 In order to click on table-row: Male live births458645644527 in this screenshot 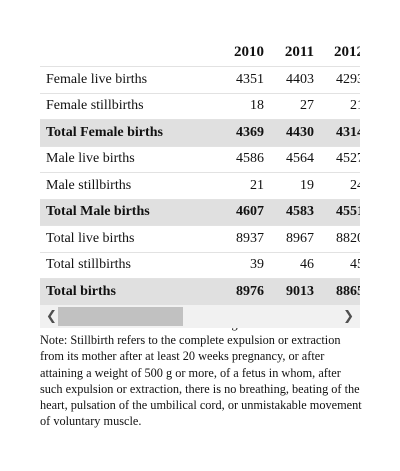, I will do `click(200, 159)`.